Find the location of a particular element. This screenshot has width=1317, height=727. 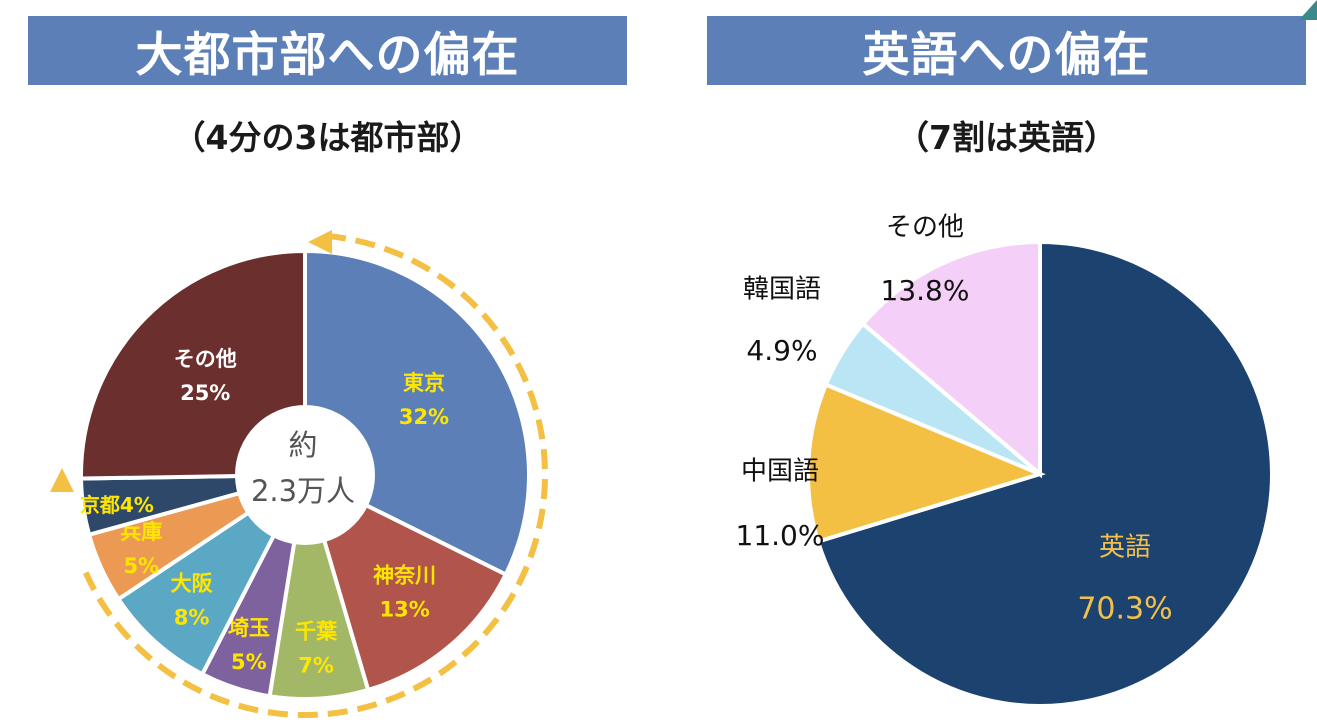

donut-label-slice-4: 大阪 is located at coordinates (192, 584).